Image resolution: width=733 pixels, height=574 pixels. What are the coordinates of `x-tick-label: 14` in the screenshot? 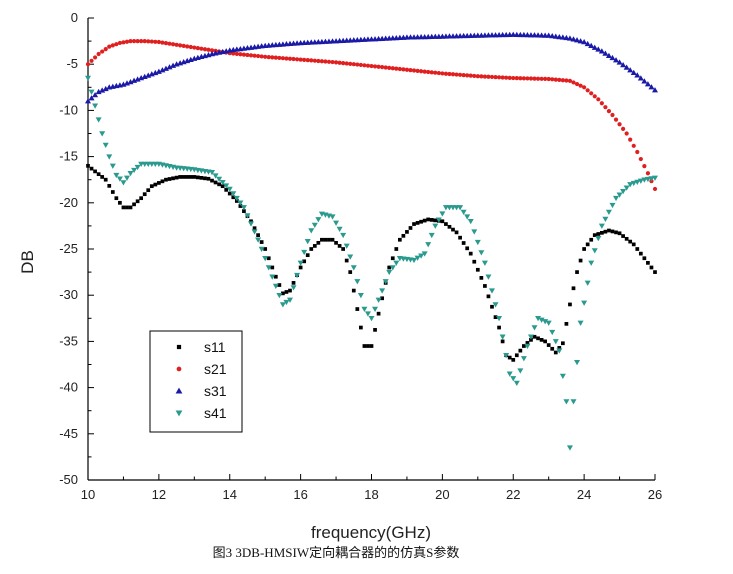 It's located at (230, 494).